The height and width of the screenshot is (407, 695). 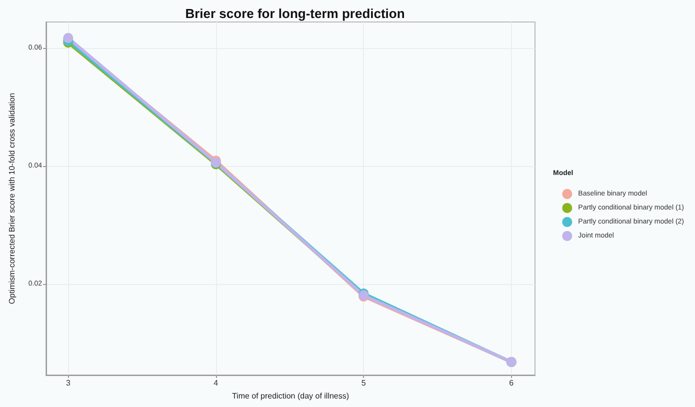 I want to click on x-tick-label: 6, so click(x=511, y=383).